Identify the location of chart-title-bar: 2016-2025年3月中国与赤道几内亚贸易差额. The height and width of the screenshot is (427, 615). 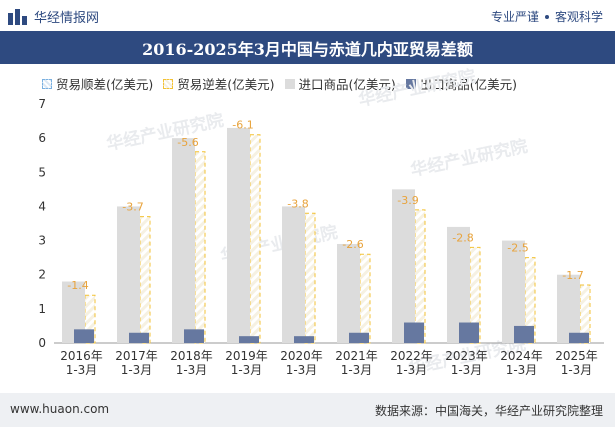
(307, 47).